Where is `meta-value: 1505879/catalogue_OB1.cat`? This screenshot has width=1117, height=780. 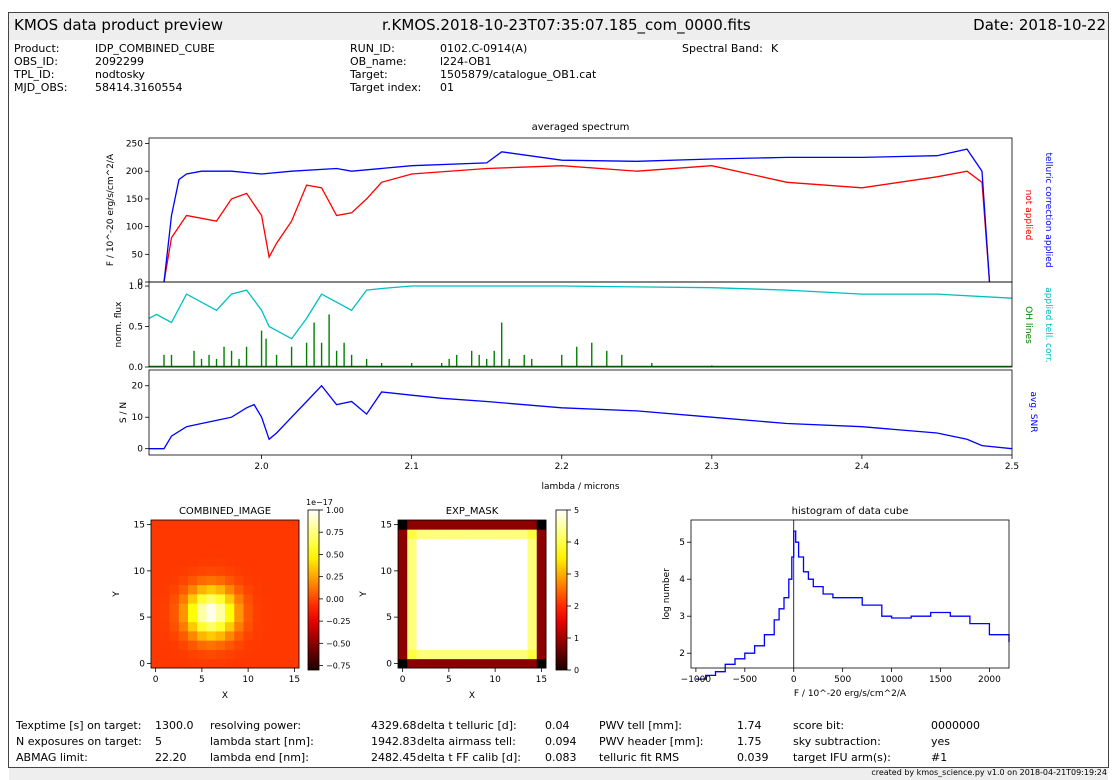 meta-value: 1505879/catalogue_OB1.cat is located at coordinates (518, 74).